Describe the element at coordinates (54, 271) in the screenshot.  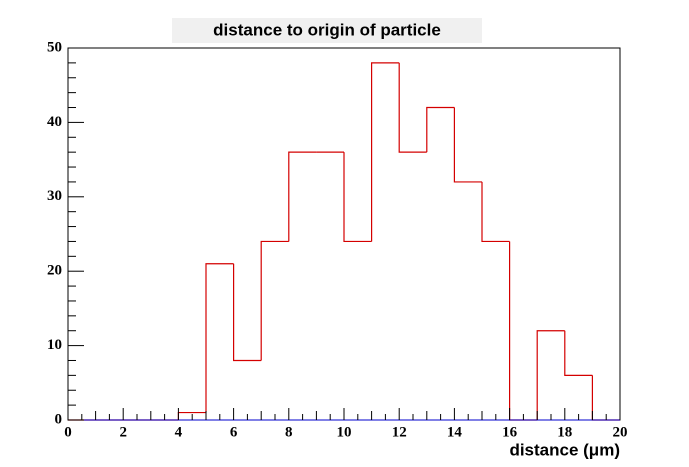
I see `y-tick-label: 20` at that location.